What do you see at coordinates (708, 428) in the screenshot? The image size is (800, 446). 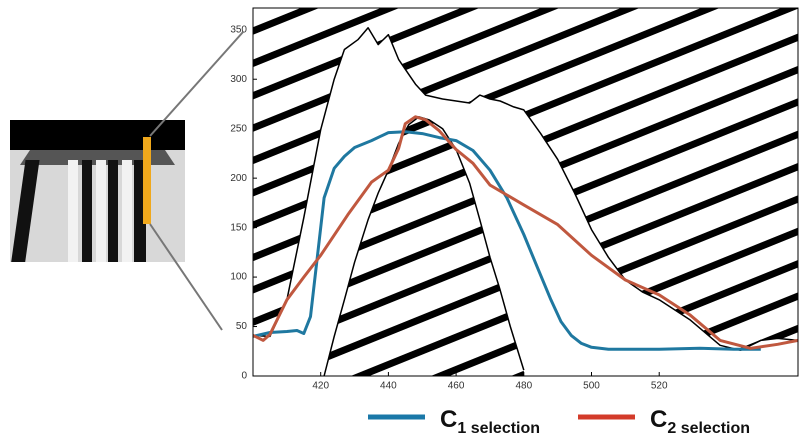 I see `legend-subscript: 2 selection` at bounding box center [708, 428].